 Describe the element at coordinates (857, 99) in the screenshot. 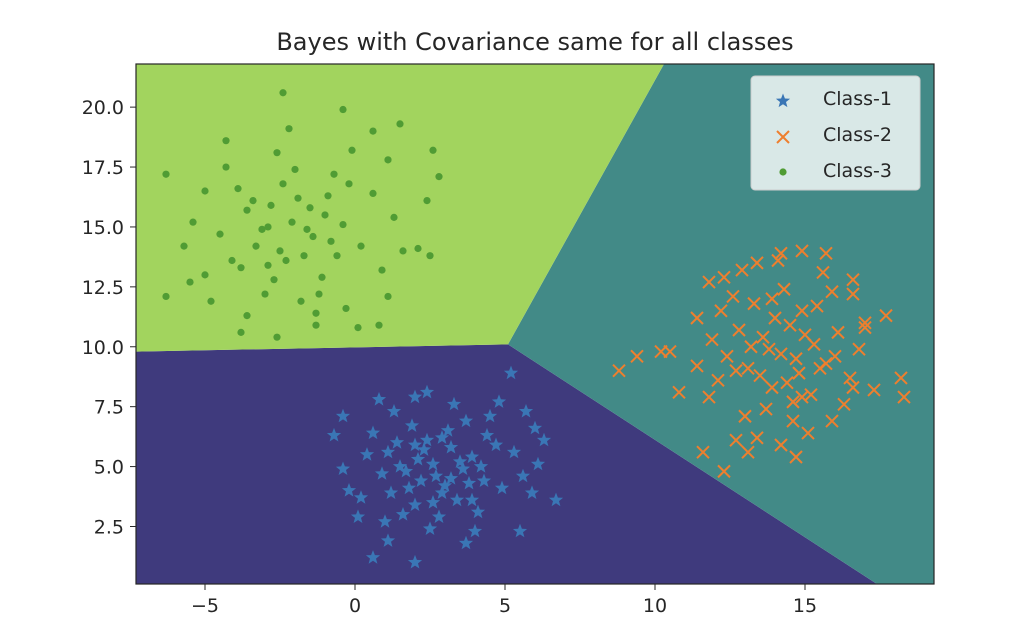

I see `legend-label-class-1: Class-1` at that location.